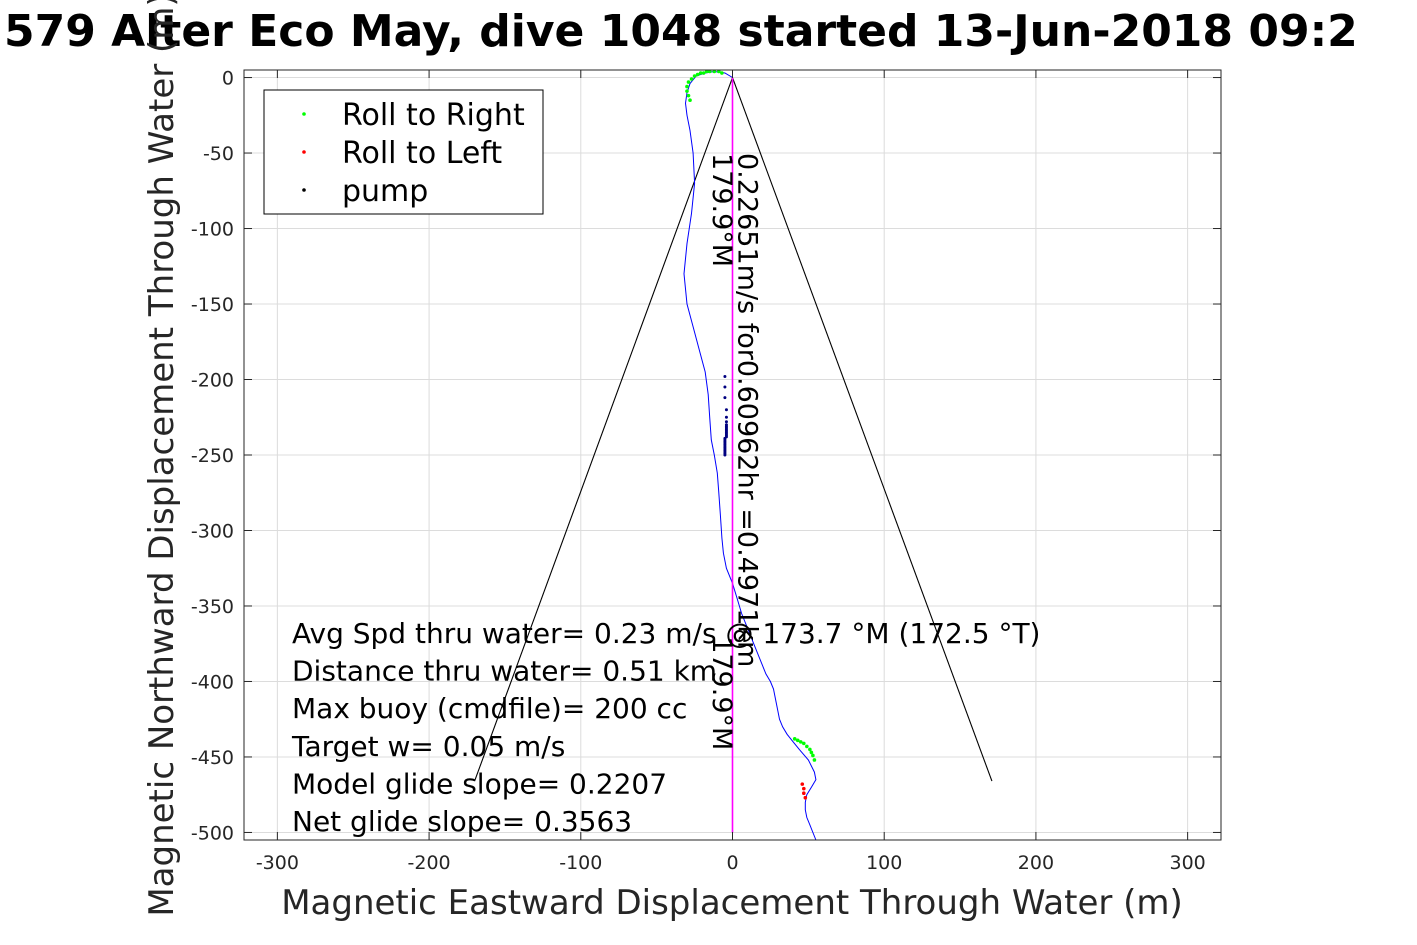  What do you see at coordinates (212, 531) in the screenshot?
I see `y-tick-label: -300` at bounding box center [212, 531].